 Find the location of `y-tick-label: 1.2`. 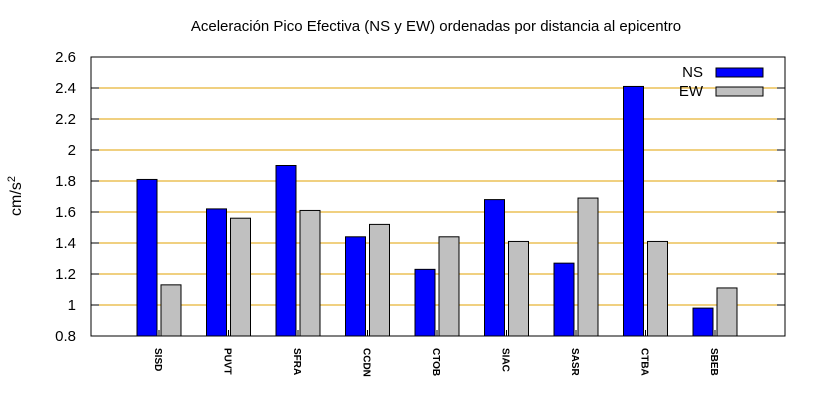

y-tick-label: 1.2 is located at coordinates (65, 274).